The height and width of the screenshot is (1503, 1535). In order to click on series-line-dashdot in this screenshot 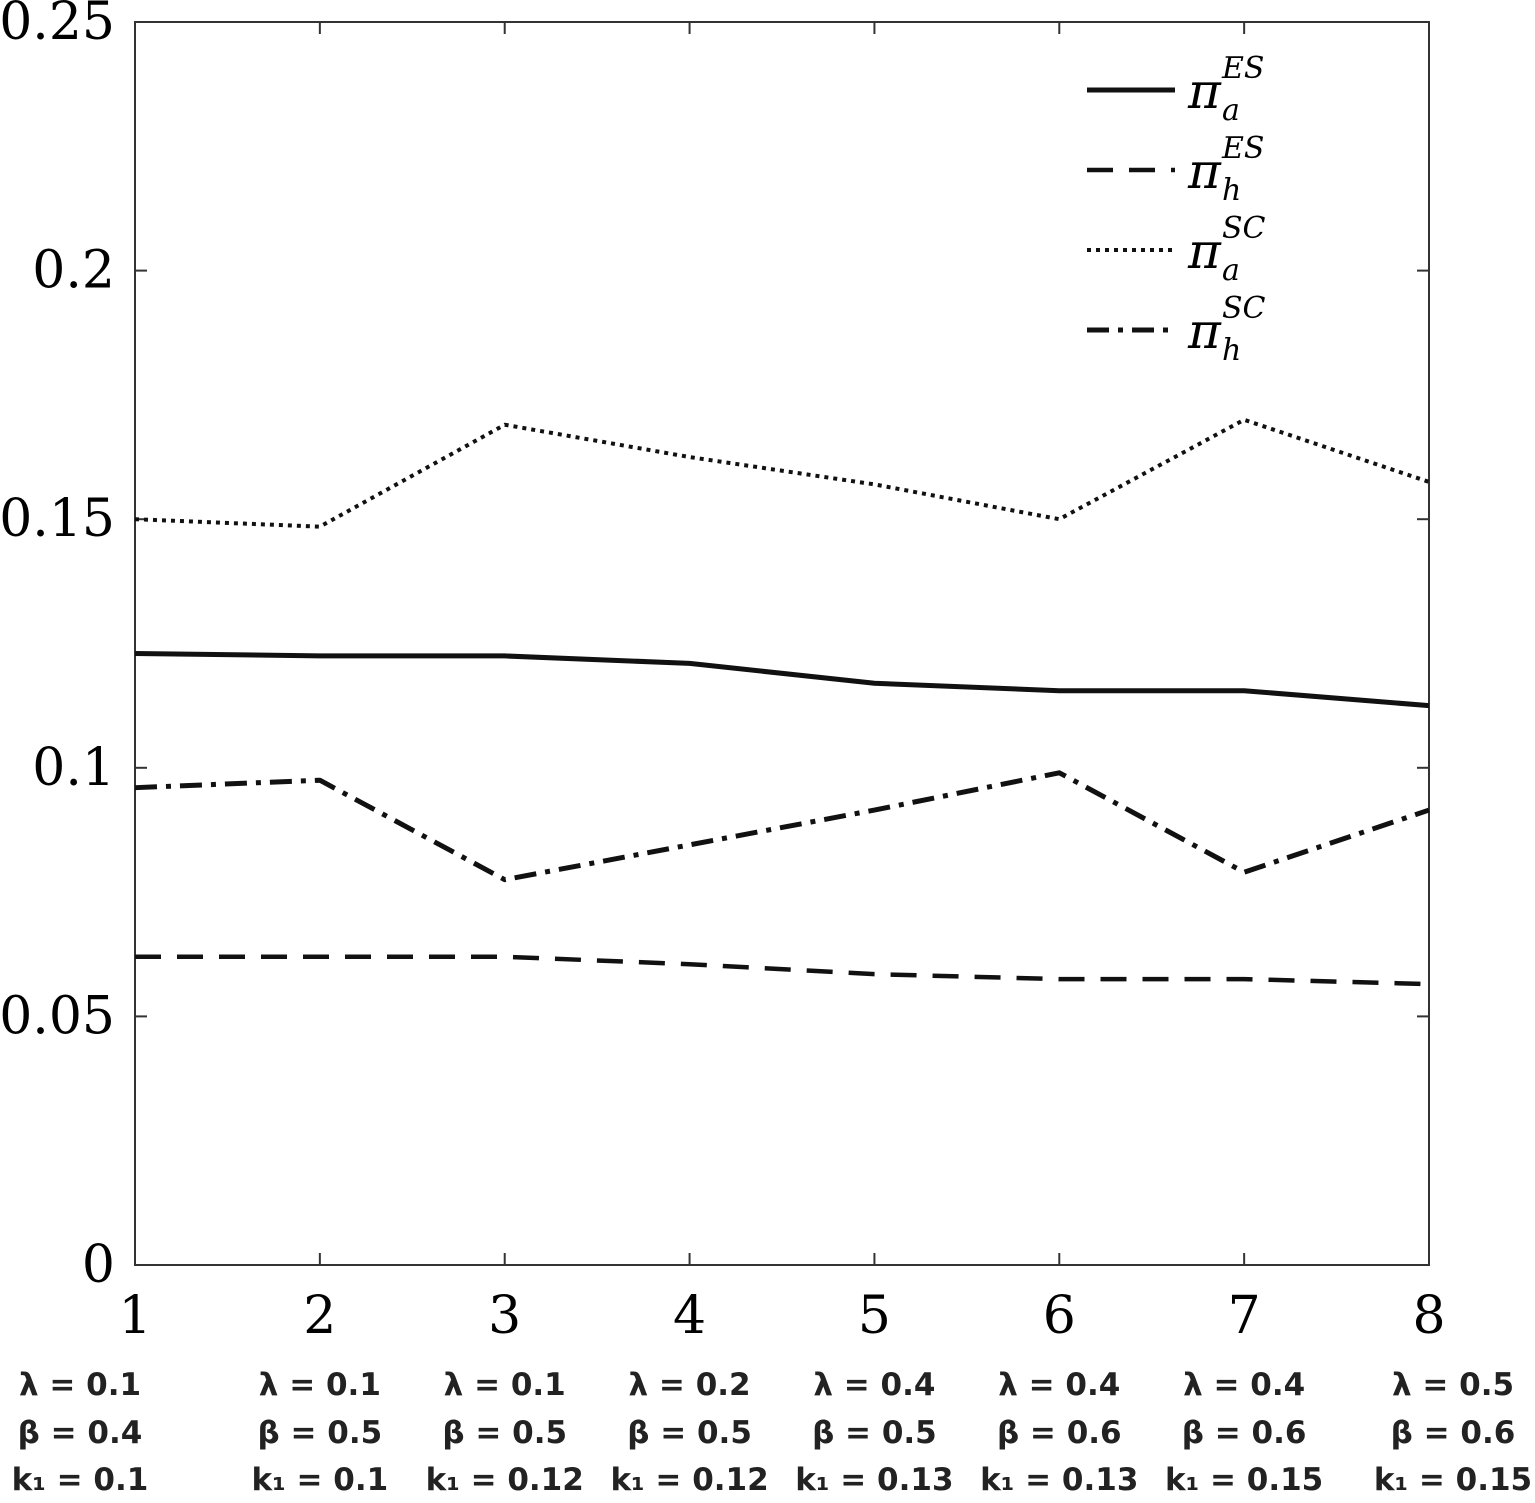, I will do `click(782, 826)`.